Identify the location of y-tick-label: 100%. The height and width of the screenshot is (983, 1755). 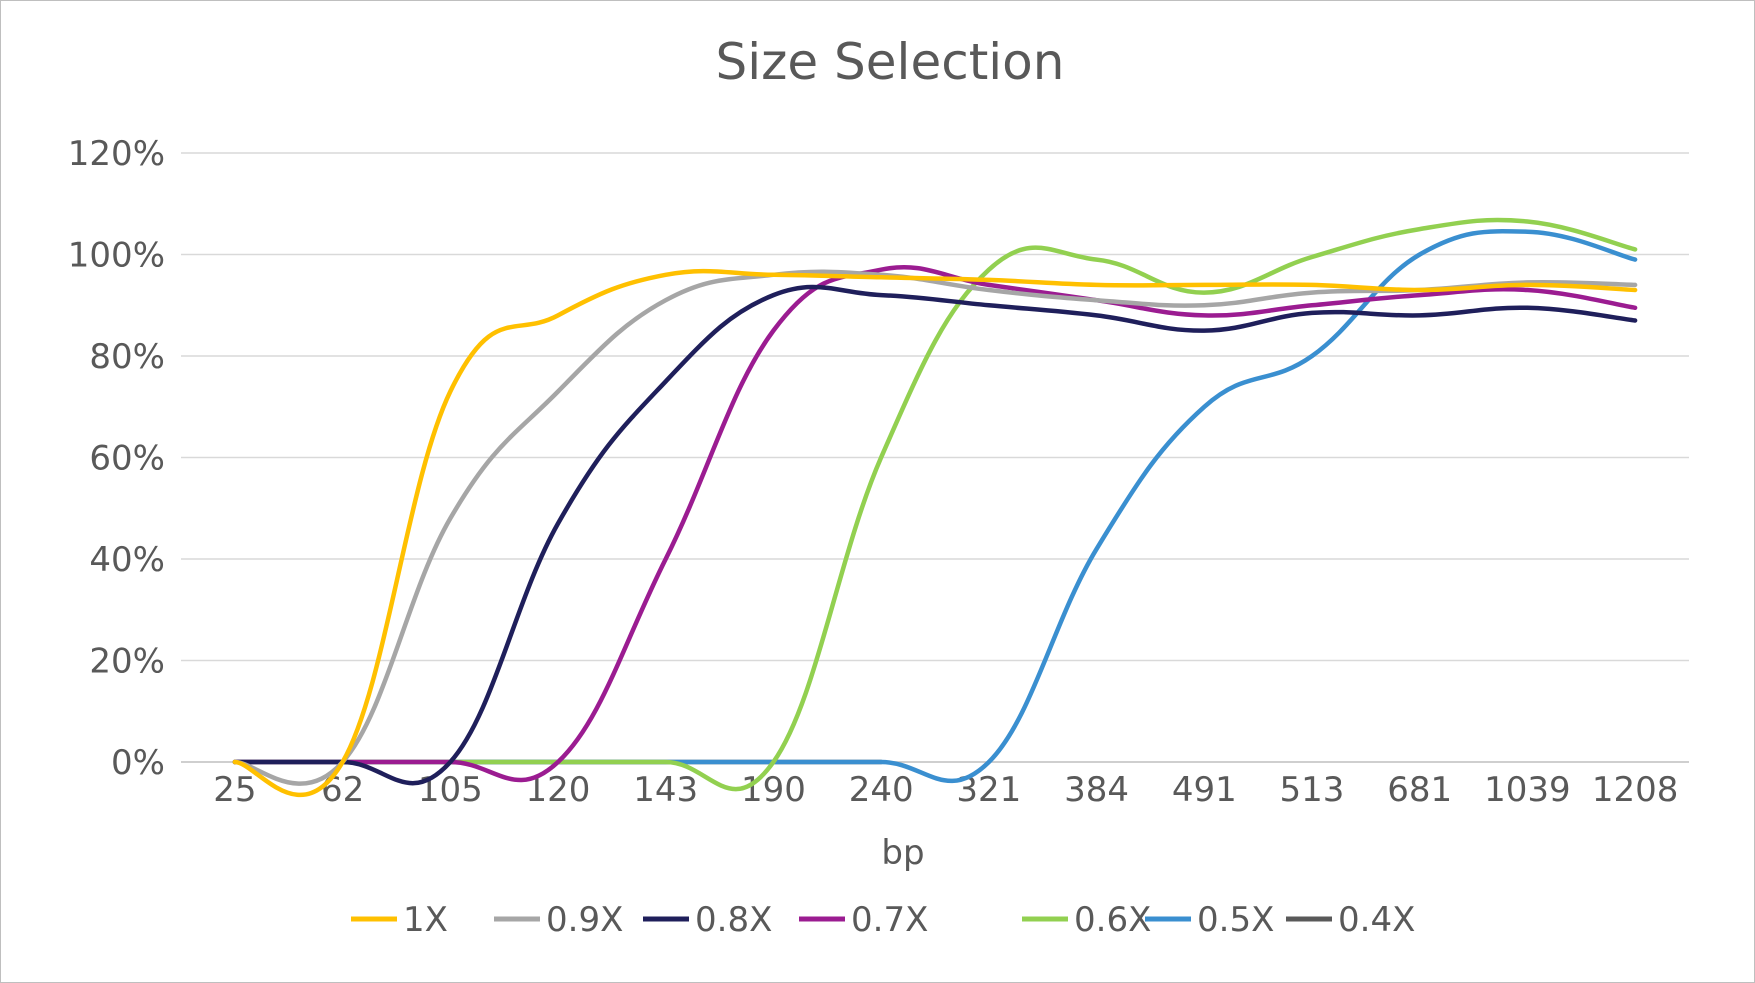
(116, 256).